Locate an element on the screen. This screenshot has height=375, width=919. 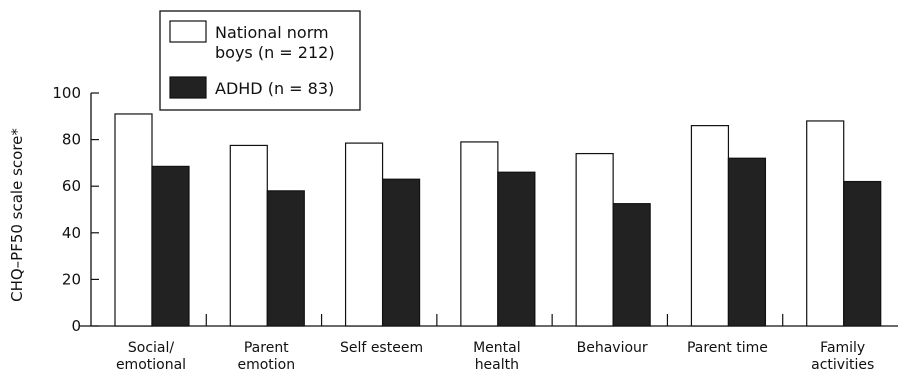
category-label-line: Parent time is located at coordinates (727, 348).